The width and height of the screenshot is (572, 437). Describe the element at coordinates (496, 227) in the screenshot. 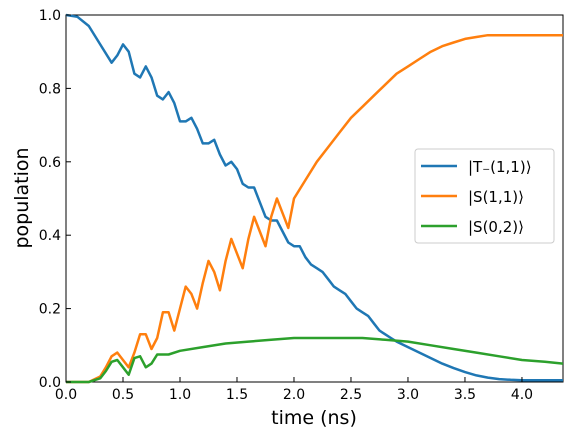

I see `legend-label-s02: |S(0,2)⟩` at that location.